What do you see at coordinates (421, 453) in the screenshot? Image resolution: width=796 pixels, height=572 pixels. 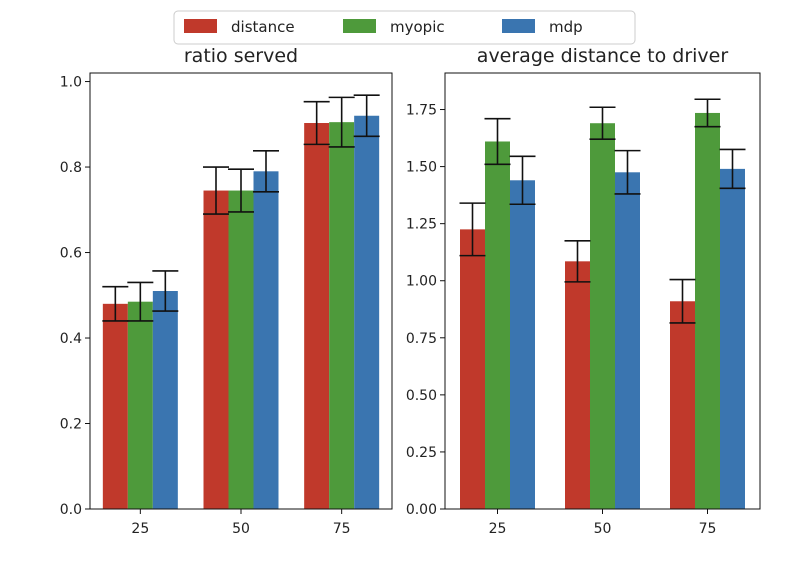 I see `y-tick-label: 0.25` at bounding box center [421, 453].